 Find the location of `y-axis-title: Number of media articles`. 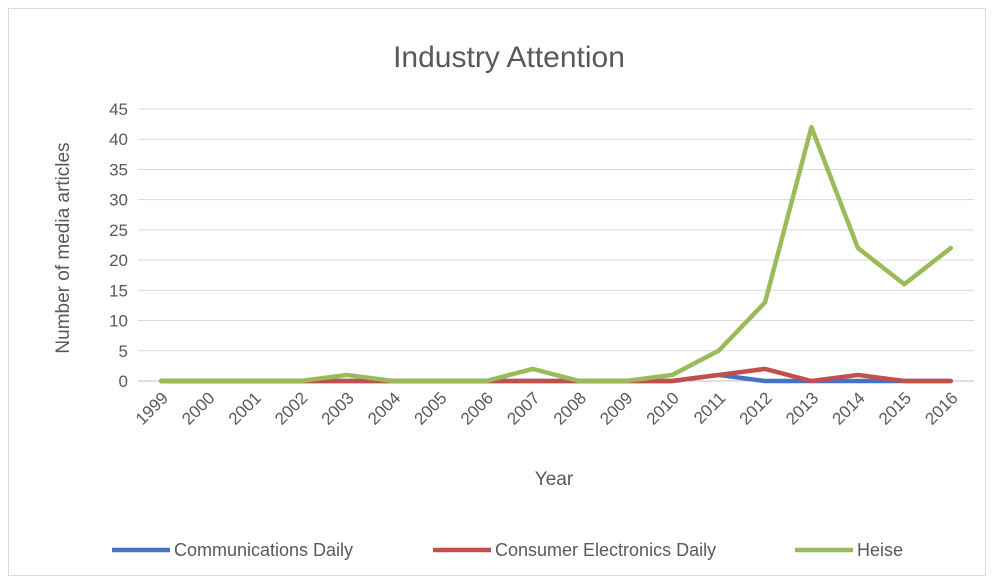

y-axis-title: Number of media articles is located at coordinates (63, 247).